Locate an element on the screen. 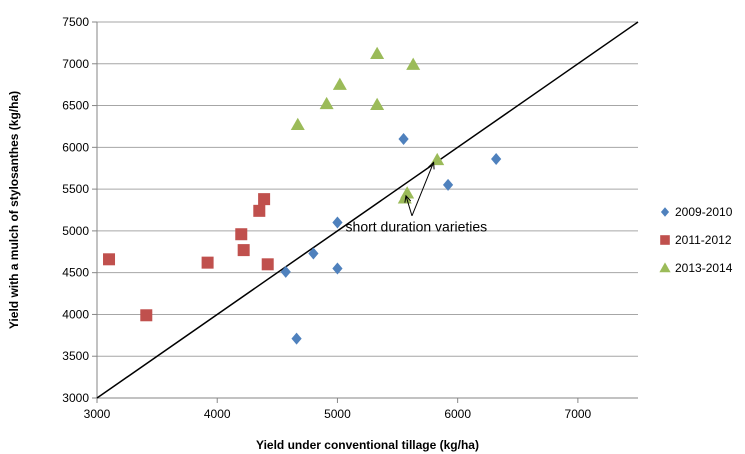 The height and width of the screenshot is (454, 745). y-tick-label: 7000 is located at coordinates (75, 64).